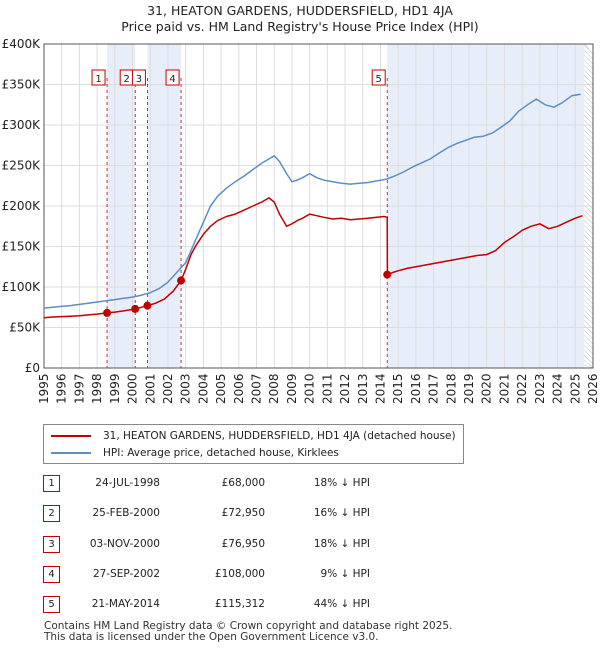 Image resolution: width=600 pixels, height=650 pixels. I want to click on y-tick-label: £50K, so click(25, 328).